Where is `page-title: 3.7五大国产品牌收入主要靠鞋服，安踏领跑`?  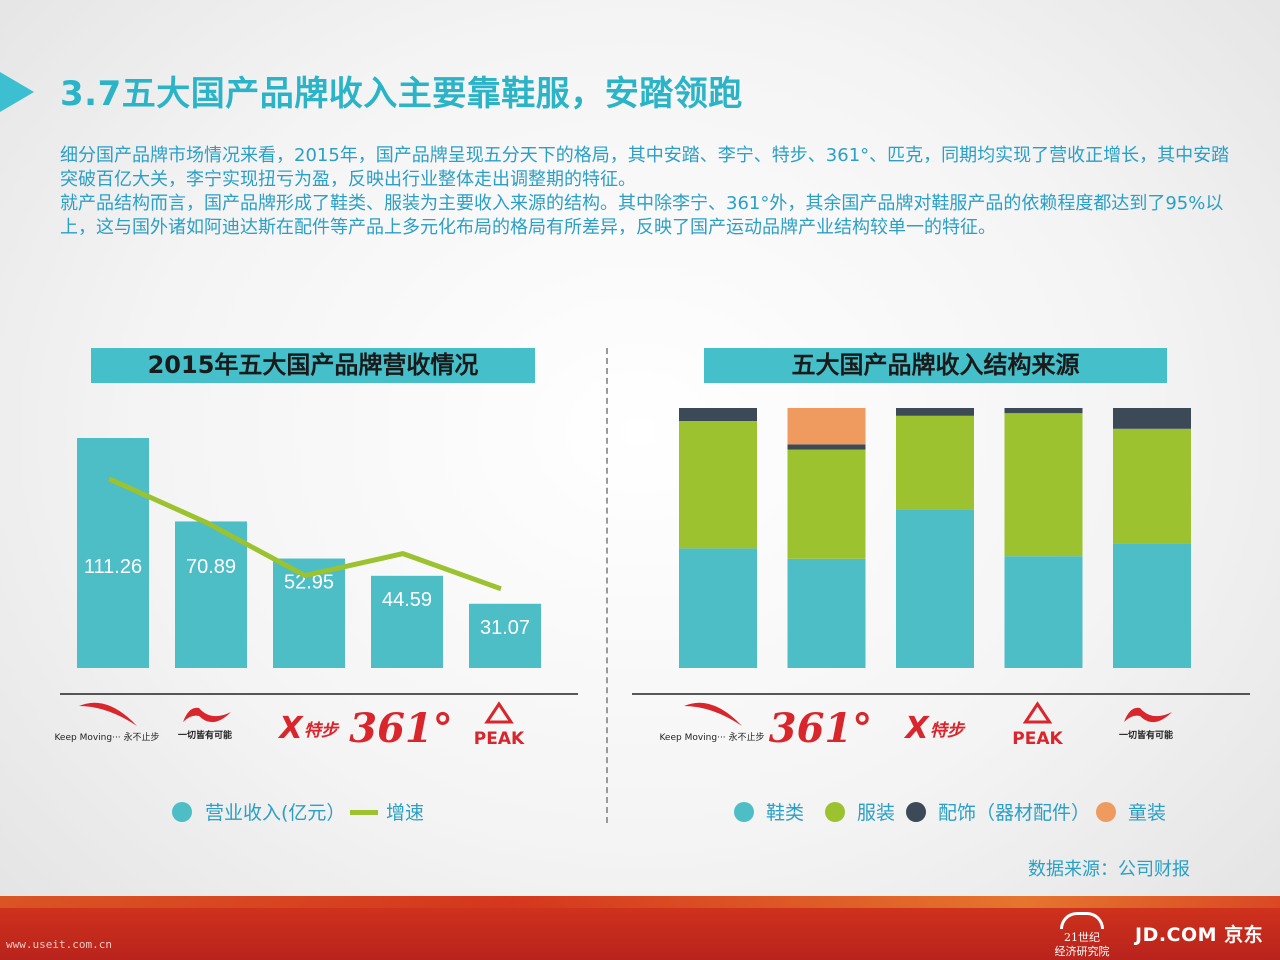 page-title: 3.7五大国产品牌收入主要靠鞋服，安踏领跑 is located at coordinates (401, 94).